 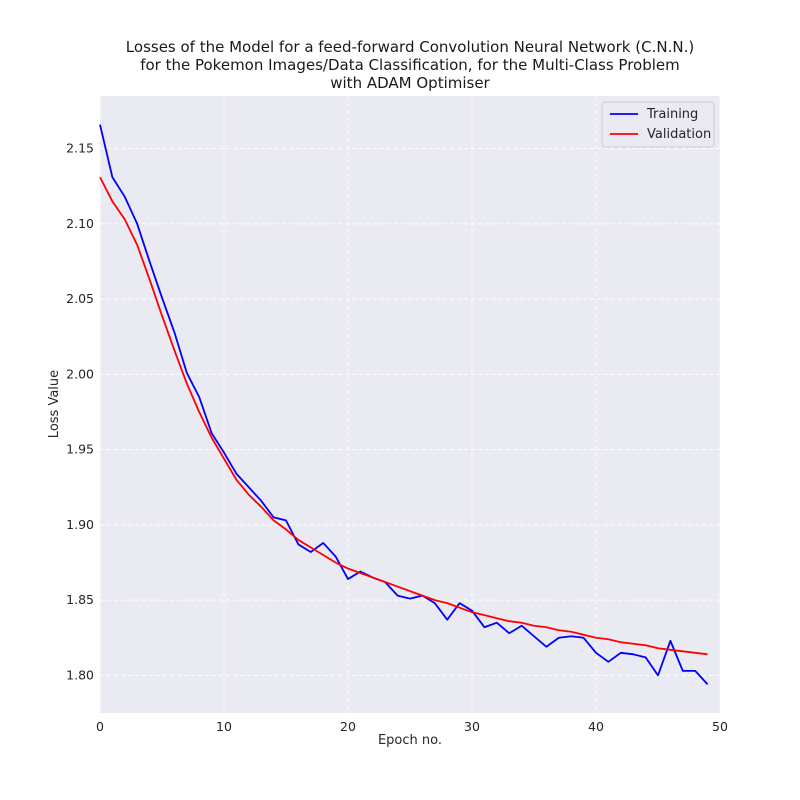 I want to click on y-tick-label: 2.00, so click(x=80, y=373).